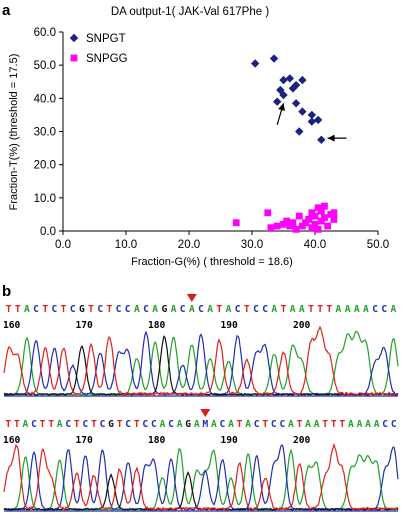 The height and width of the screenshot is (520, 404). Describe the element at coordinates (12, 325) in the screenshot. I see `position-label: 160` at that location.